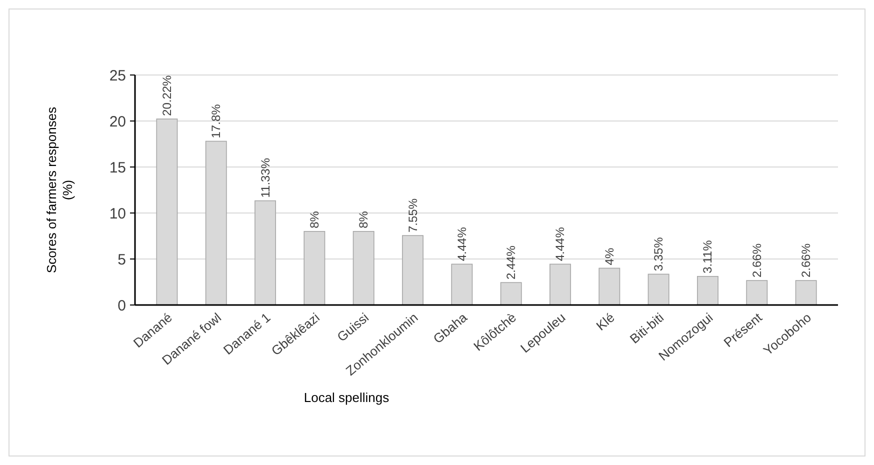 The image size is (874, 465). Describe the element at coordinates (605, 322) in the screenshot. I see `x-tick-label: Klé` at that location.